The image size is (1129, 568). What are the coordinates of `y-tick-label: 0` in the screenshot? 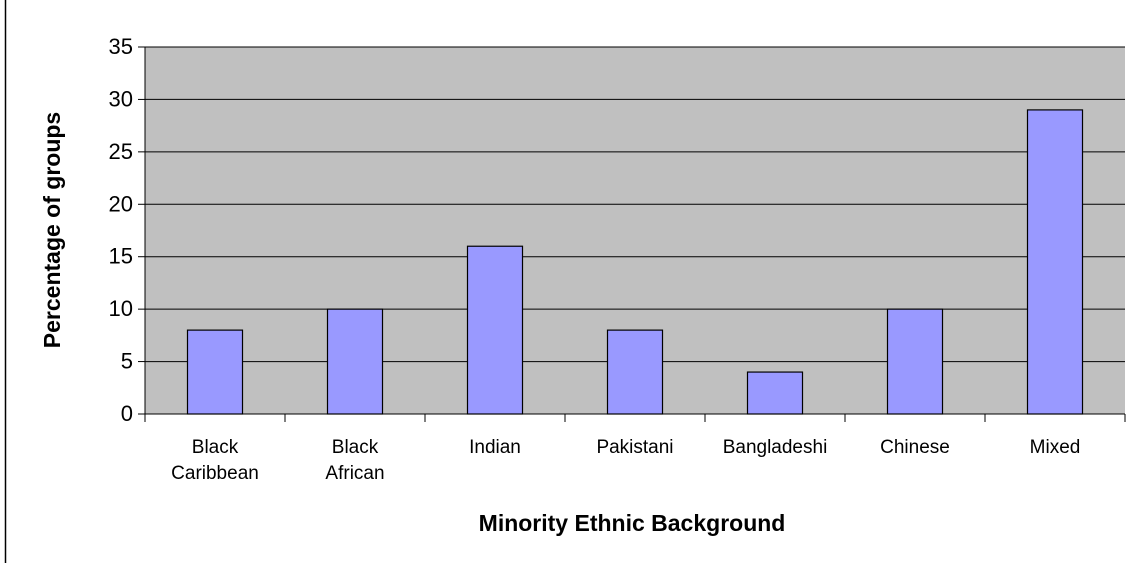 It's located at (127, 413).